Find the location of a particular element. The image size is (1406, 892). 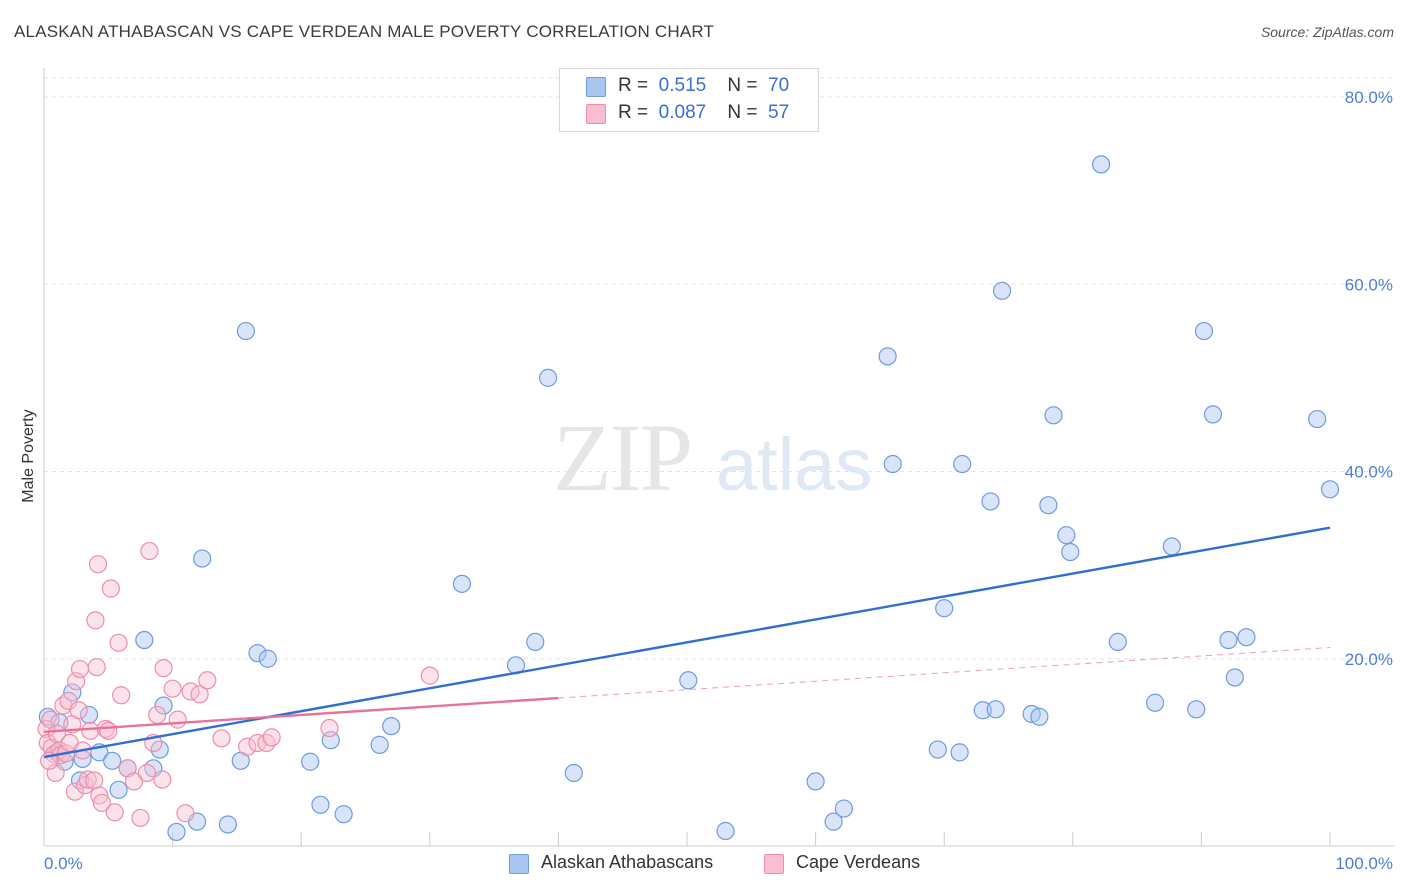

y-tick-label-40: 40.0% is located at coordinates (1369, 472).